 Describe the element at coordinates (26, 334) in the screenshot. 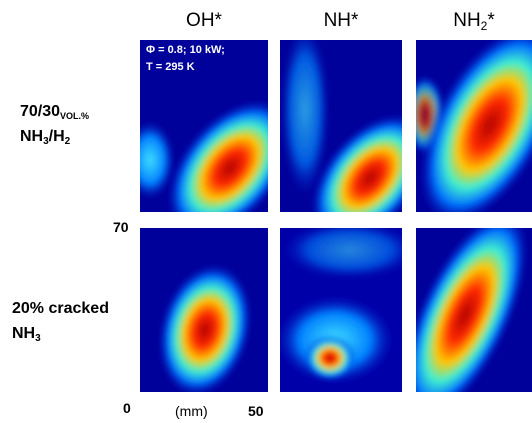

I see `row-label: NH3` at that location.